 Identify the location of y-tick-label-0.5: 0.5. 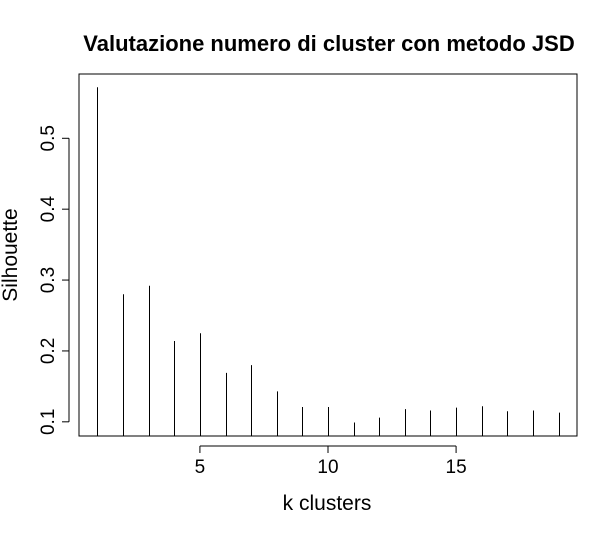
(48, 138).